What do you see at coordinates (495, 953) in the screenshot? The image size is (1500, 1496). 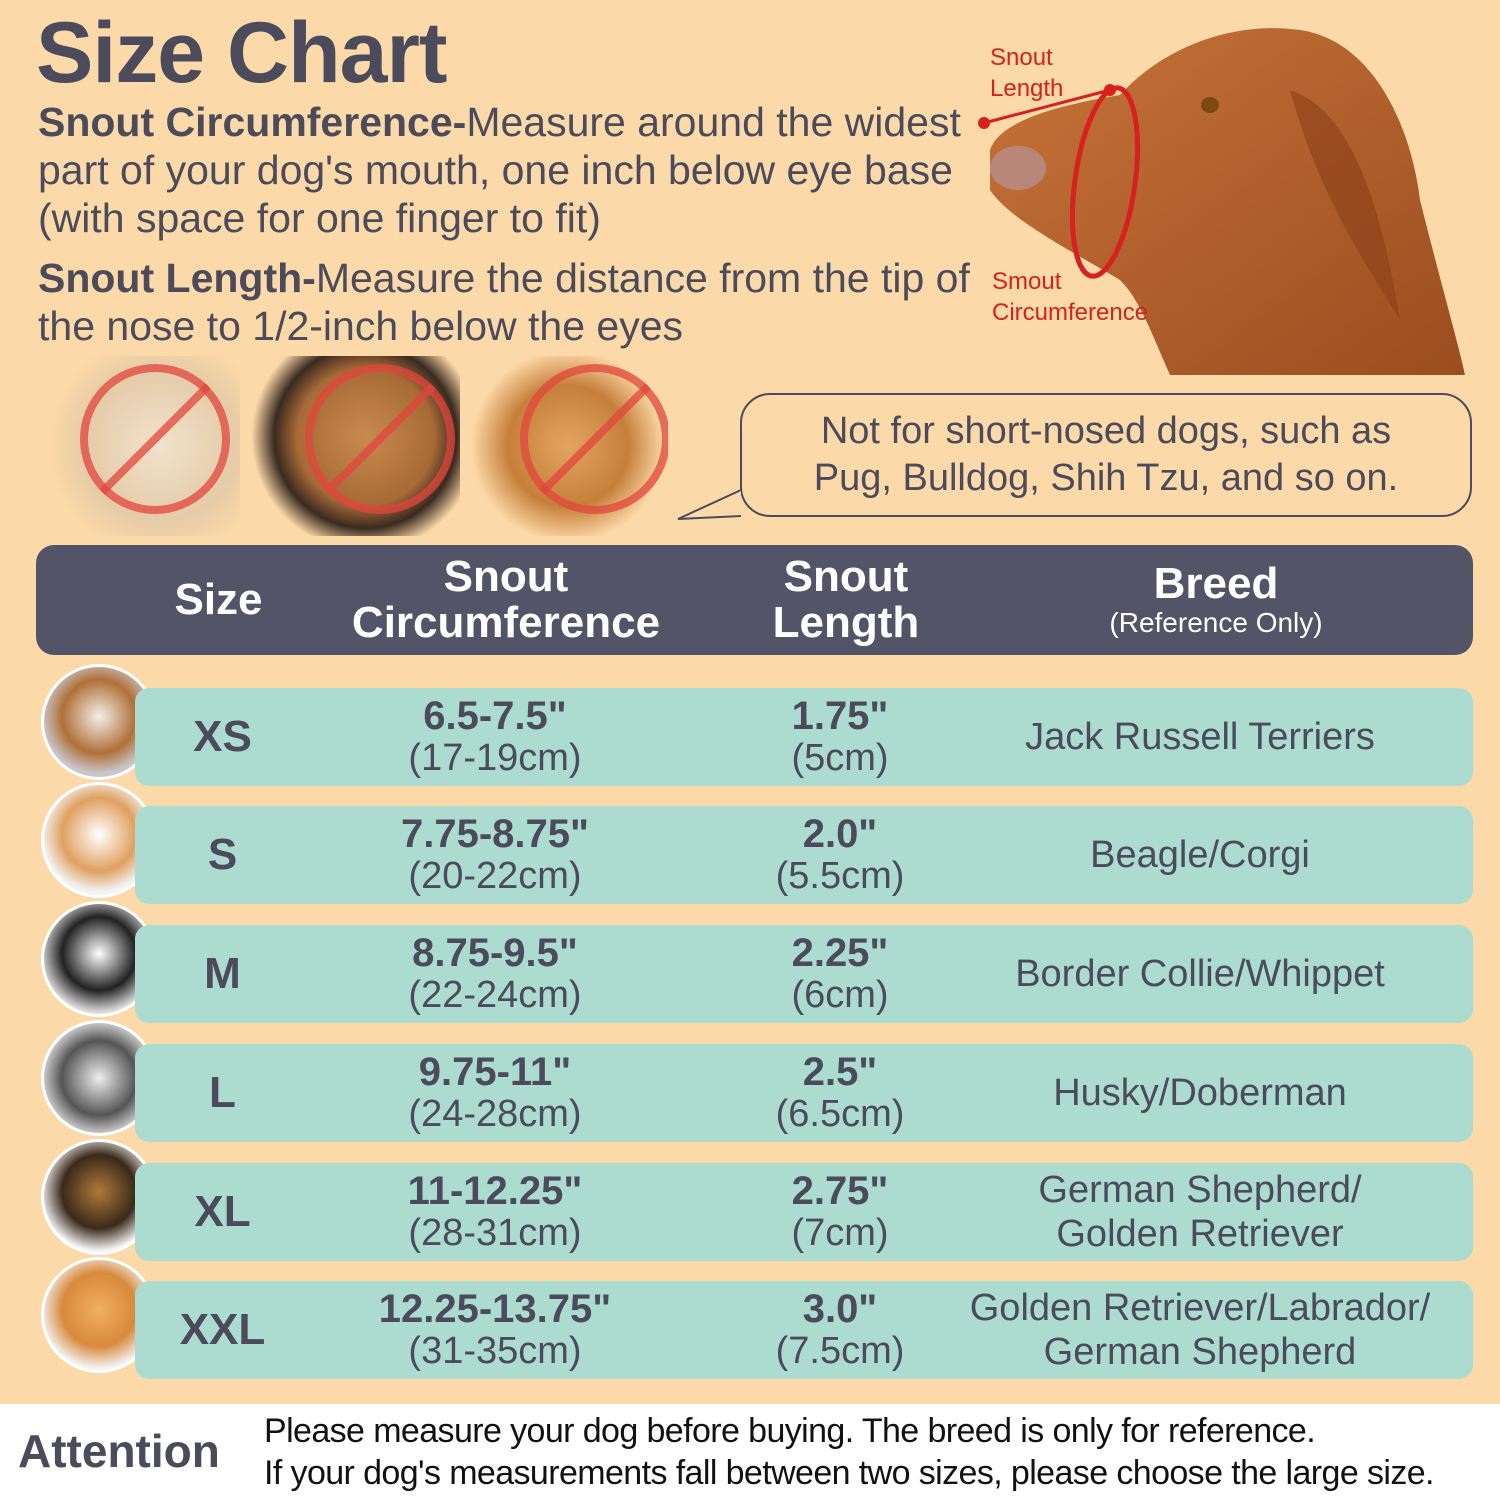 I see `circumference-inches: 8.75-9.5"` at bounding box center [495, 953].